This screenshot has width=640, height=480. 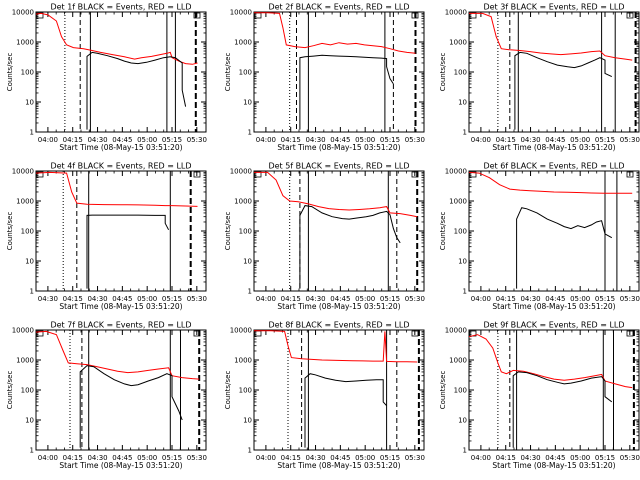 What do you see at coordinates (338, 166) in the screenshot?
I see `chart-title: Det 5f BLACK = Events, RED = LLD` at bounding box center [338, 166].